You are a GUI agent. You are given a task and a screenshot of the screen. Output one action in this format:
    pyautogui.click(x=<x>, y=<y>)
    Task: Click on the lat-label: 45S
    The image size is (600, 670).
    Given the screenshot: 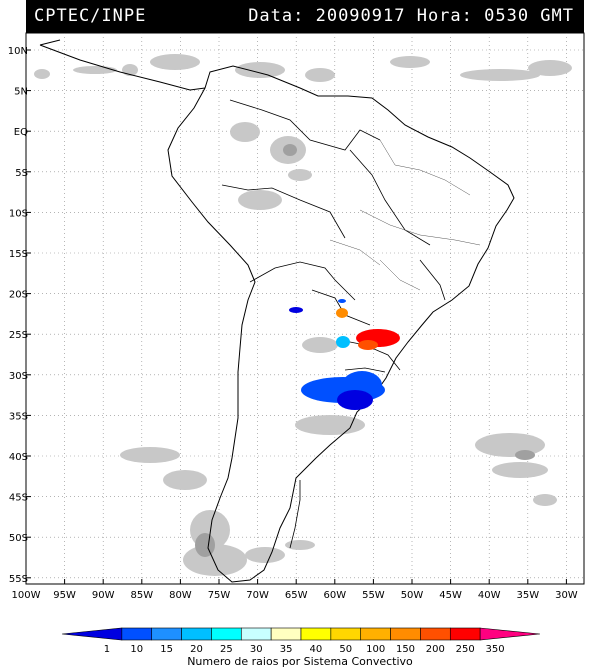 What is the action you would take?
    pyautogui.click(x=18, y=498)
    